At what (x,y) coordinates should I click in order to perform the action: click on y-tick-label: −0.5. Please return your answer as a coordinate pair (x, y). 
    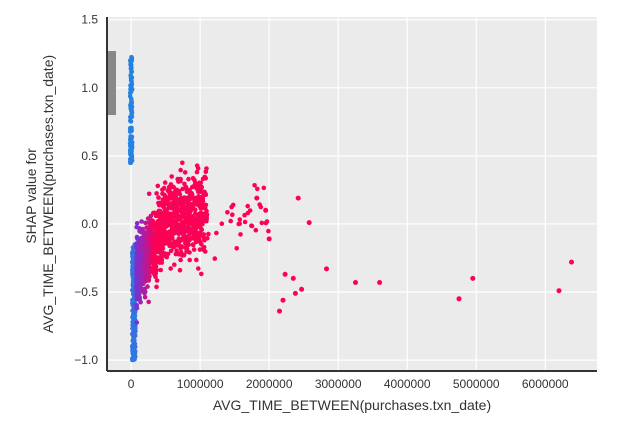
    Looking at the image, I should click on (86, 292).